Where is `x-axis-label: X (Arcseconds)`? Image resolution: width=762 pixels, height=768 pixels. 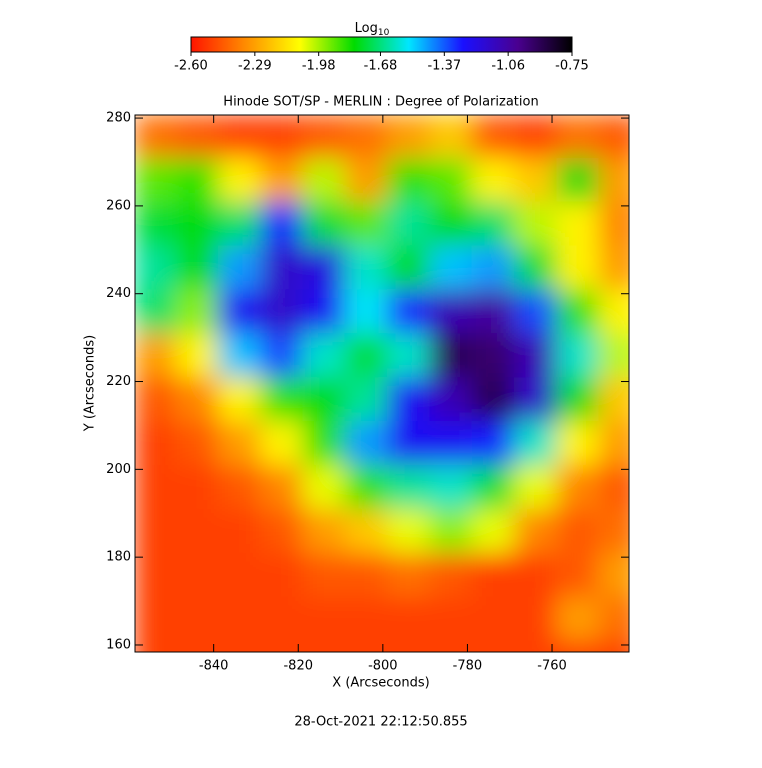
x-axis-label: X (Arcseconds) is located at coordinates (380, 683).